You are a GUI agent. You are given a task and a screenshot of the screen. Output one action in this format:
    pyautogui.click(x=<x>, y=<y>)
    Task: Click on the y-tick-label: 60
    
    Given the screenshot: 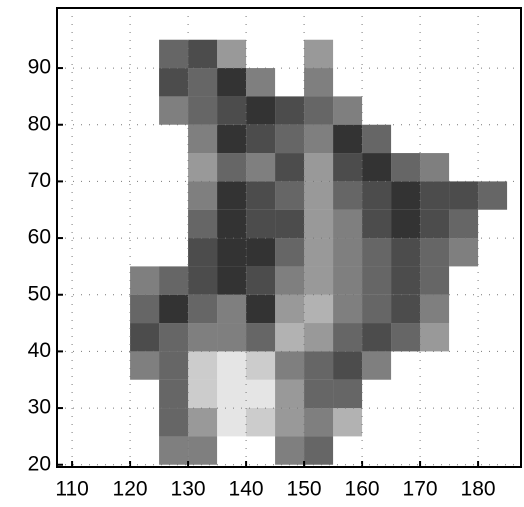 What is the action you would take?
    pyautogui.click(x=39, y=237)
    